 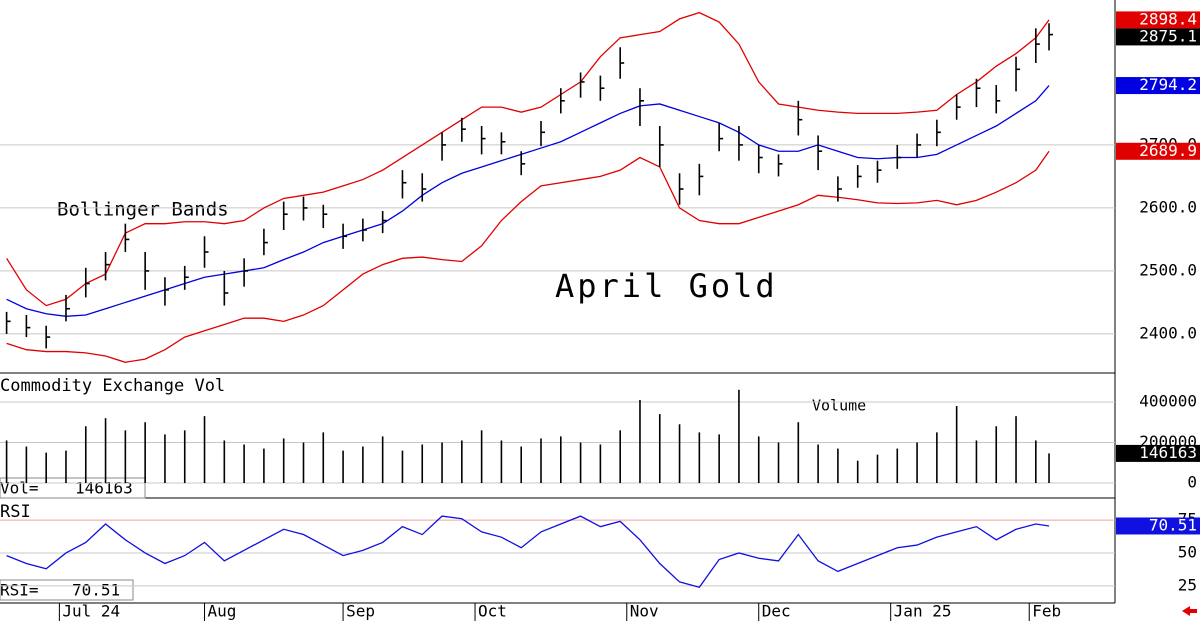 What do you see at coordinates (1168, 332) in the screenshot?
I see `y-tick-label: 2400.0` at bounding box center [1168, 332].